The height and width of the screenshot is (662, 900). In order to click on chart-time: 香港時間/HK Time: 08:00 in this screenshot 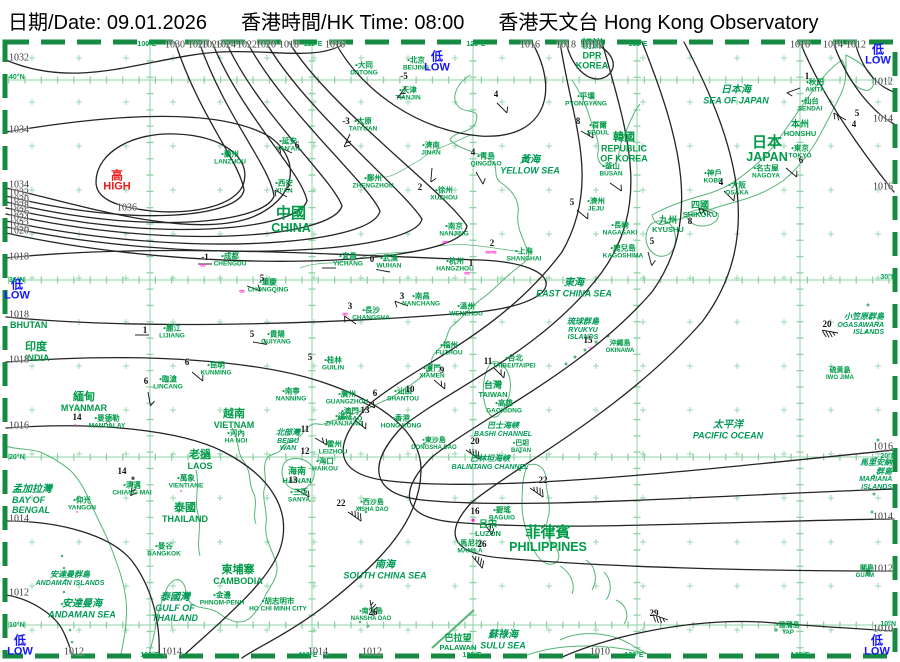, I will do `click(353, 23)`.